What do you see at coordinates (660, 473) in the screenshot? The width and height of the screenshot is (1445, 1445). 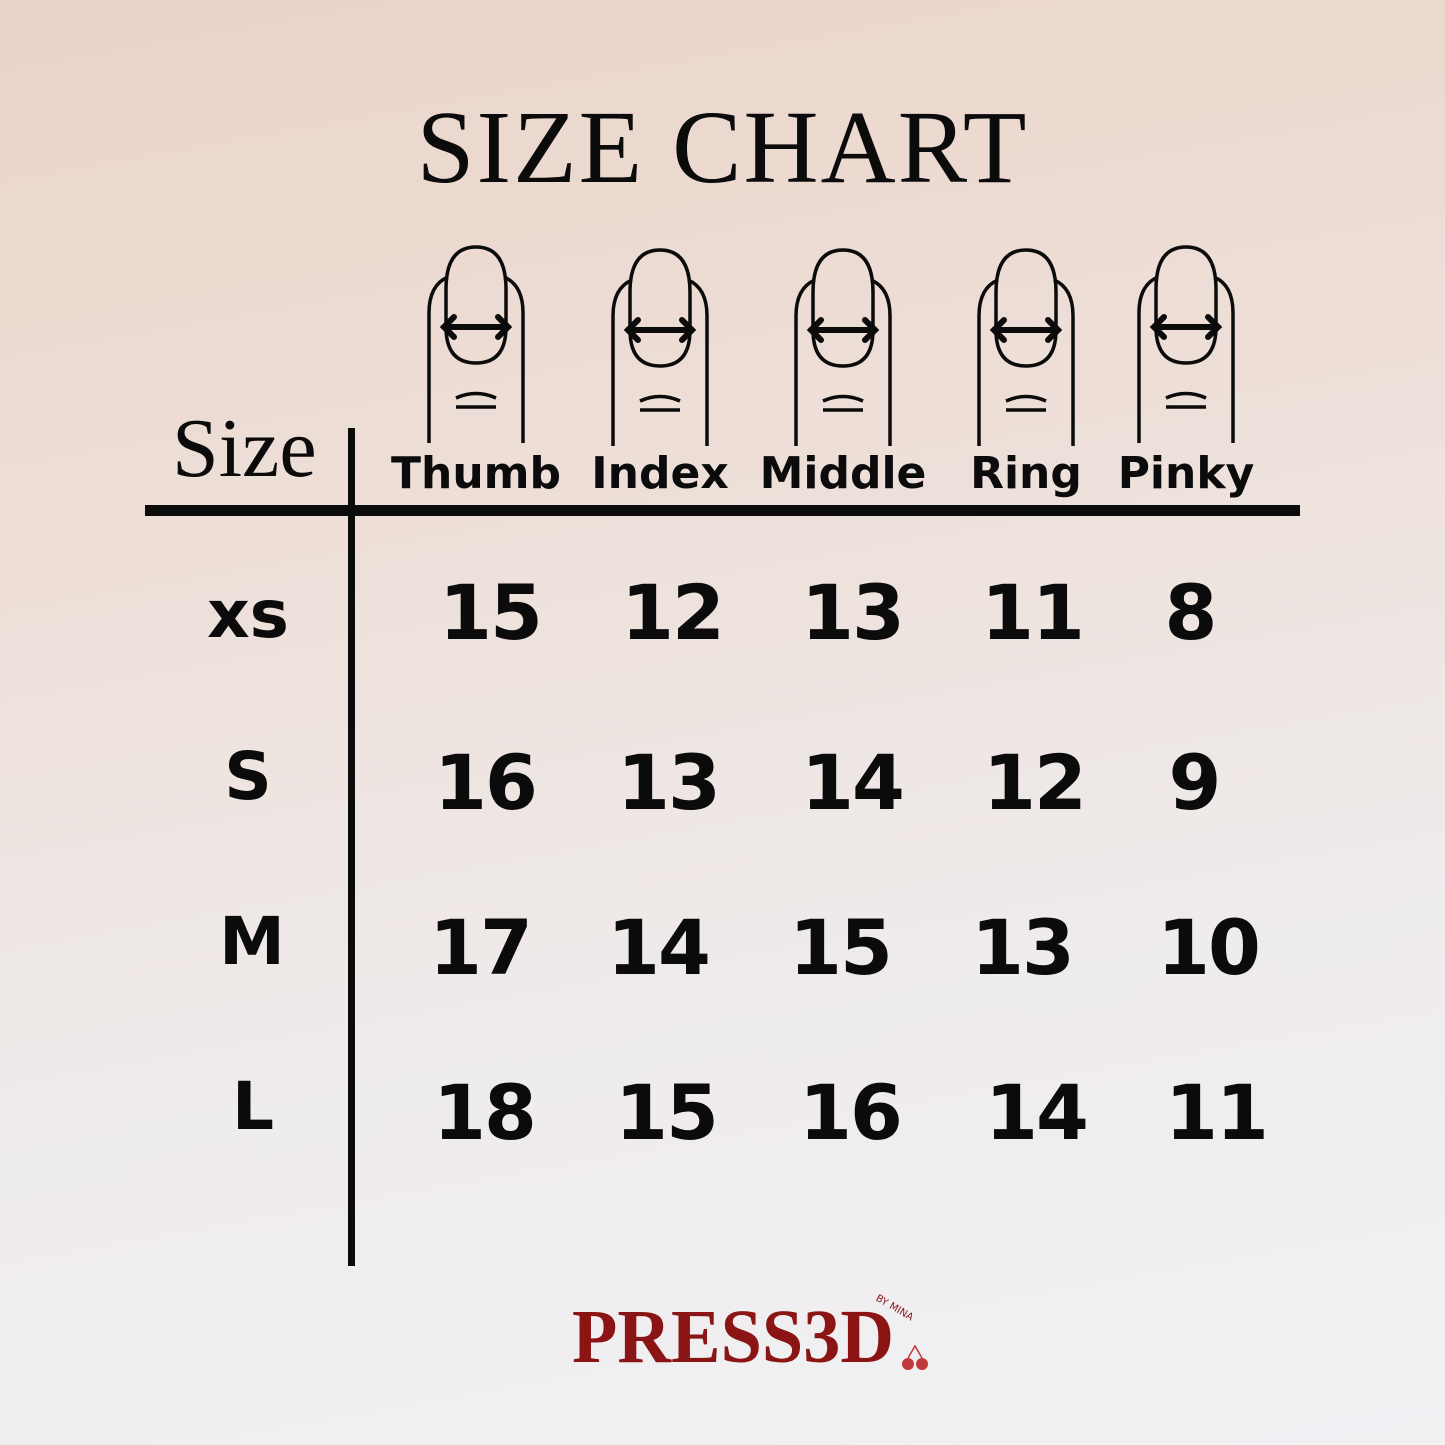 I see `column-header-index: Index` at bounding box center [660, 473].